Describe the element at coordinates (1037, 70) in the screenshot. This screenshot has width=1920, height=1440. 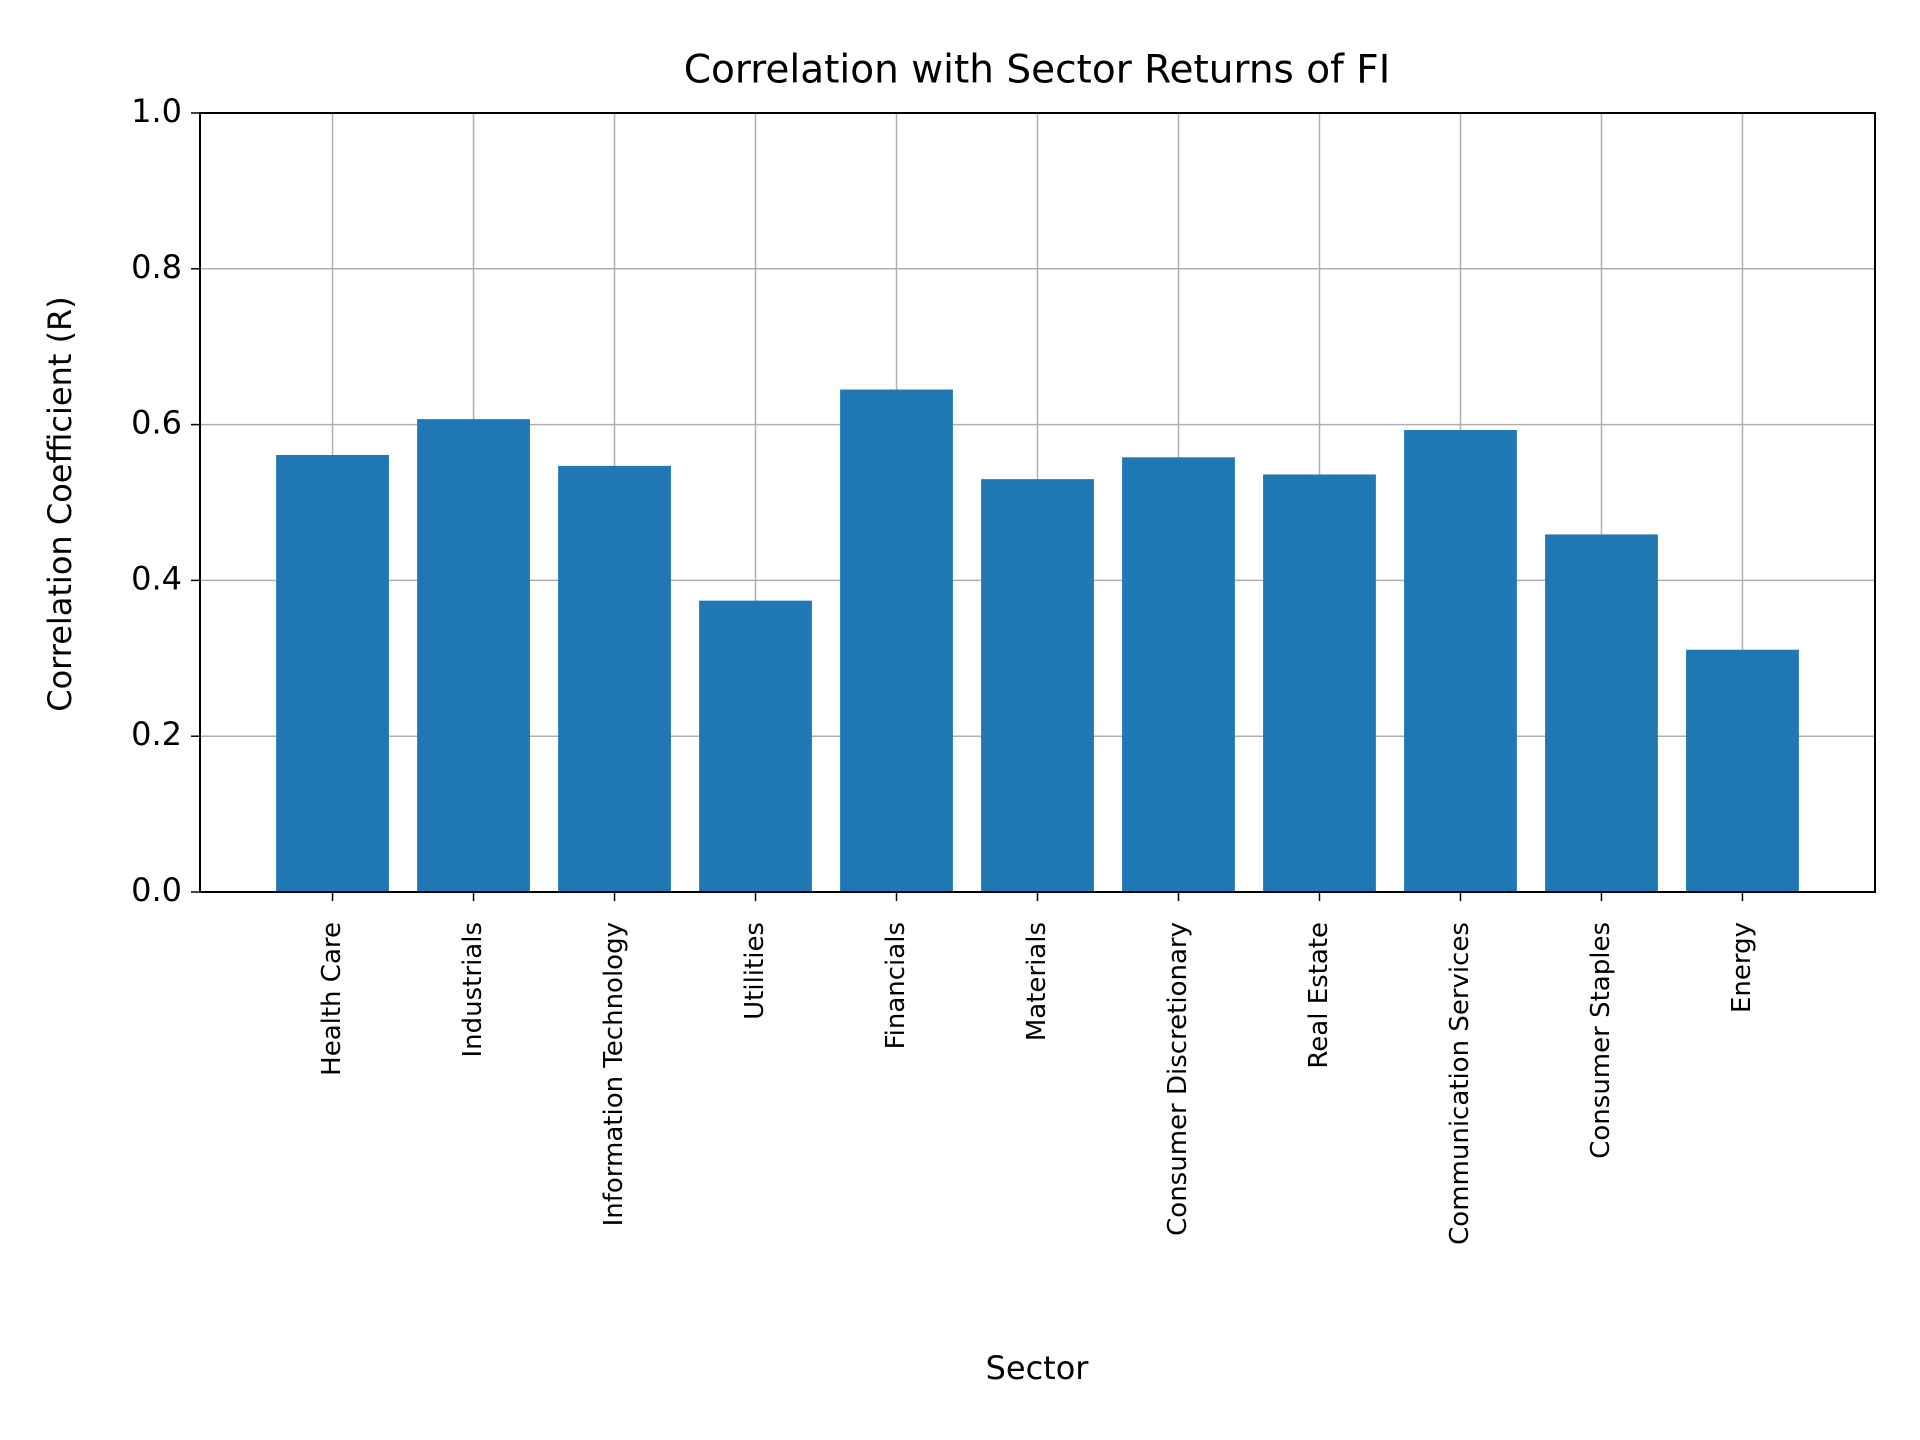
I see `chart-title: Correlation with Sector Returns of FI` at that location.